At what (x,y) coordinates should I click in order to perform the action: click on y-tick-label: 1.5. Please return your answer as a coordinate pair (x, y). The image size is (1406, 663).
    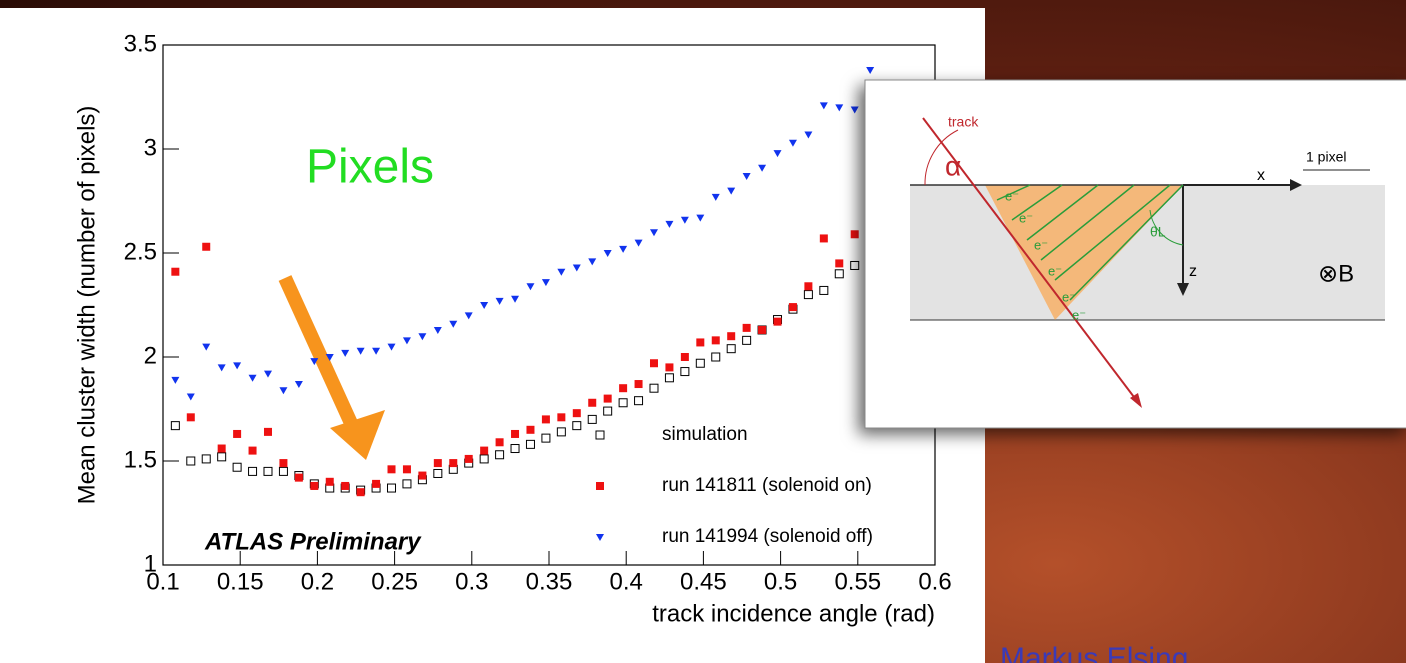
    Looking at the image, I should click on (140, 459).